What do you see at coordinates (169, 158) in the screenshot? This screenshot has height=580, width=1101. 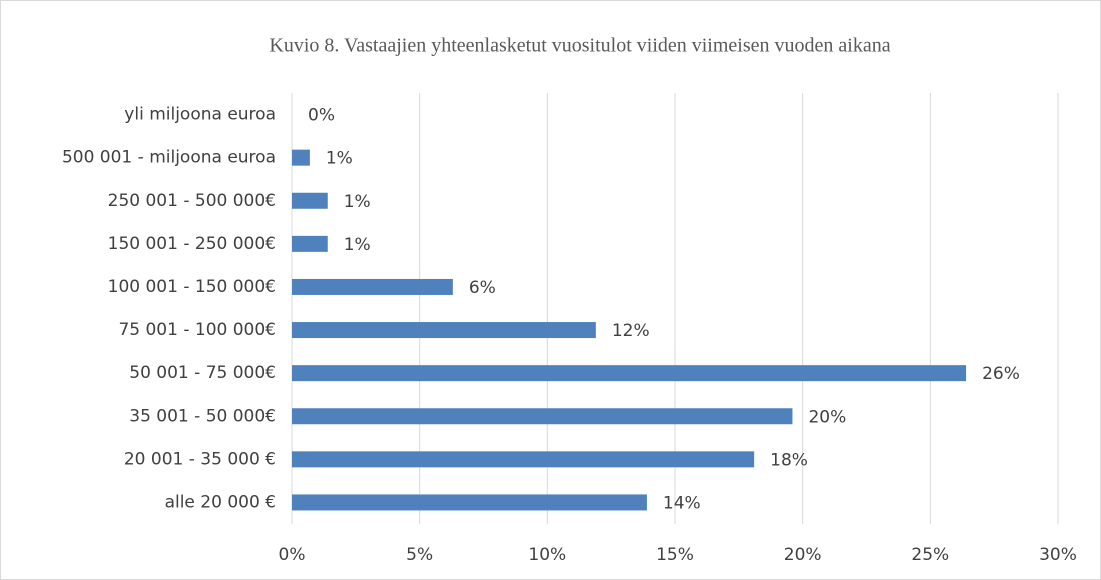 I see `y-tick-label: 500 001 - miljoona euroa` at bounding box center [169, 158].